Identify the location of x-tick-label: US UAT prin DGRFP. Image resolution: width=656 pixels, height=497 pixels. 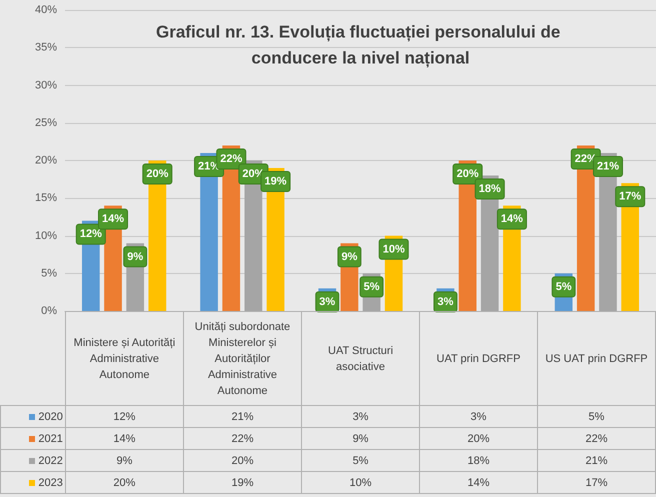
(596, 359).